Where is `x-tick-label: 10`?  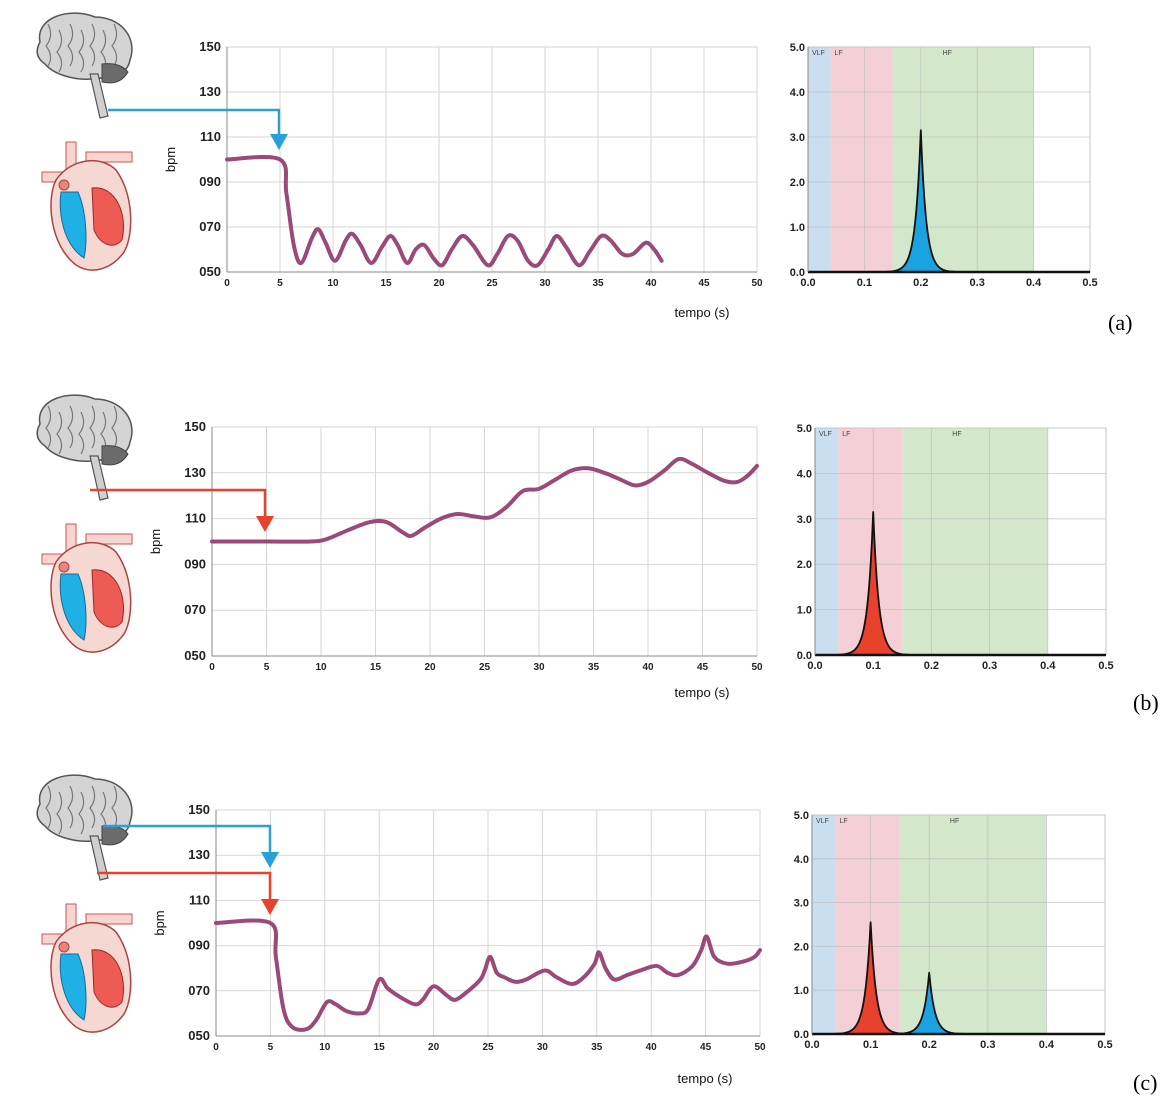 x-tick-label: 10 is located at coordinates (333, 283).